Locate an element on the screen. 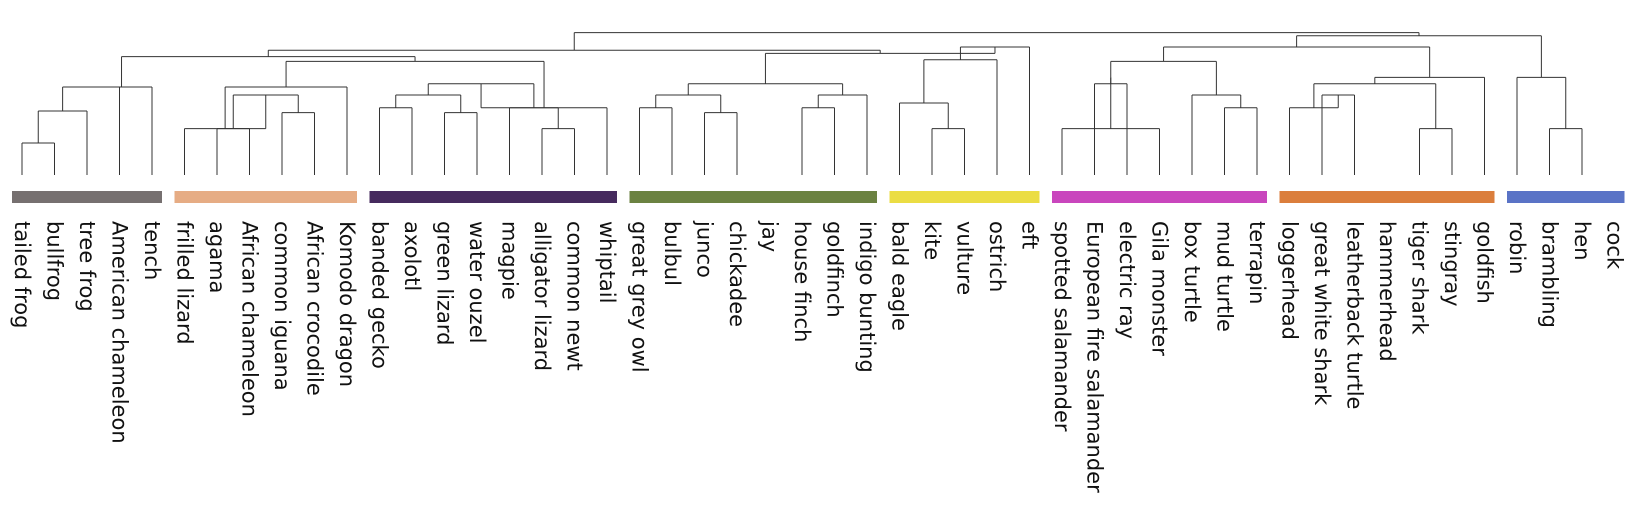  leaf-label: great grey owl is located at coordinates (640, 297).